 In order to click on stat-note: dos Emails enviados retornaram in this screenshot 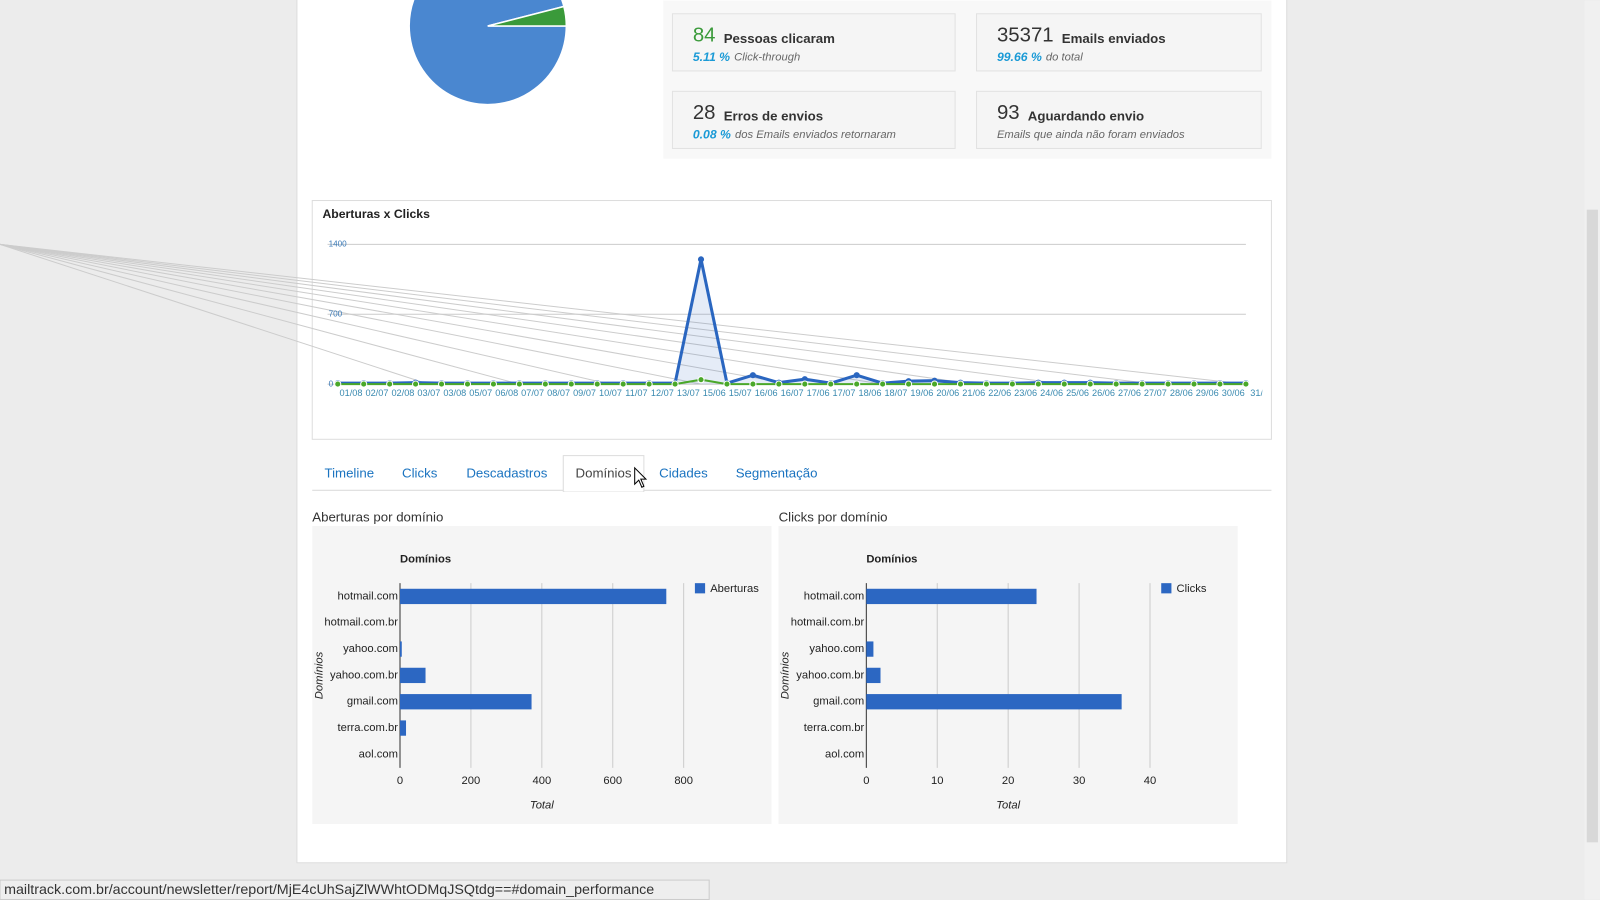, I will do `click(815, 135)`.